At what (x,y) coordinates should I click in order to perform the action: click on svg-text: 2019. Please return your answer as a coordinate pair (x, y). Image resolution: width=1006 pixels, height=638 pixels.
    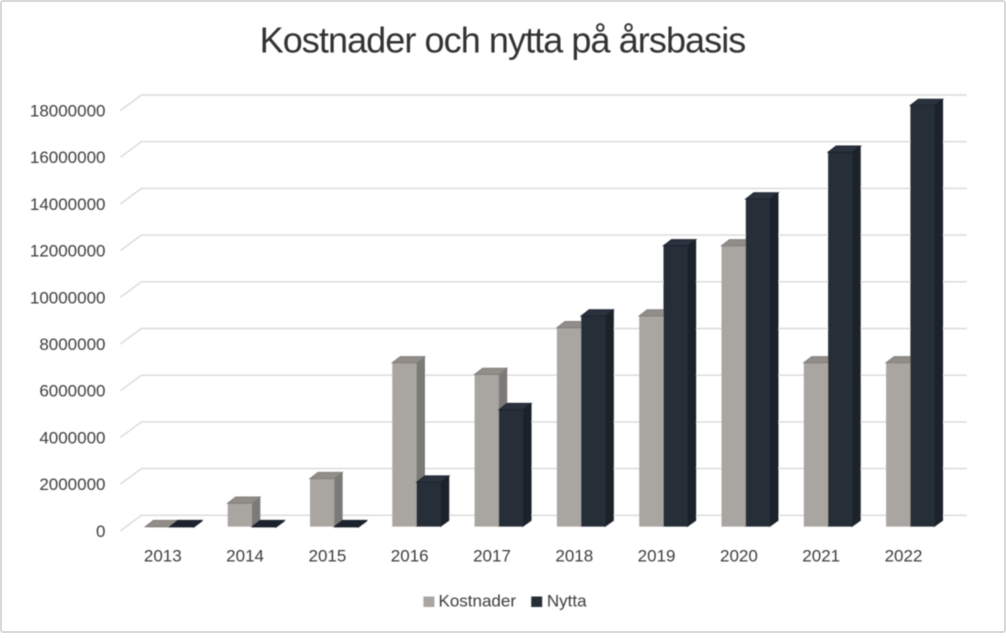
    Looking at the image, I should click on (657, 556).